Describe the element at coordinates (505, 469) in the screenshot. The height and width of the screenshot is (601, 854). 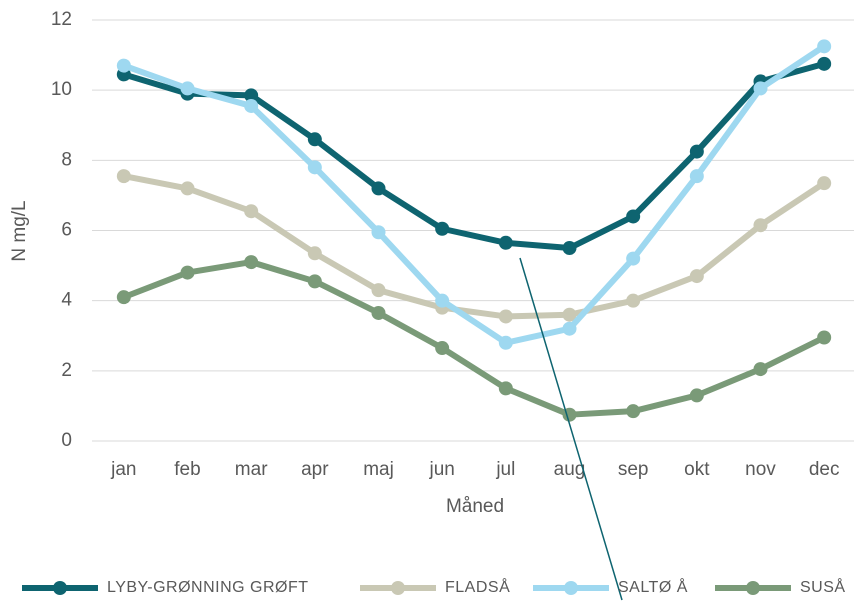
I see `x-tick-label: jul` at that location.